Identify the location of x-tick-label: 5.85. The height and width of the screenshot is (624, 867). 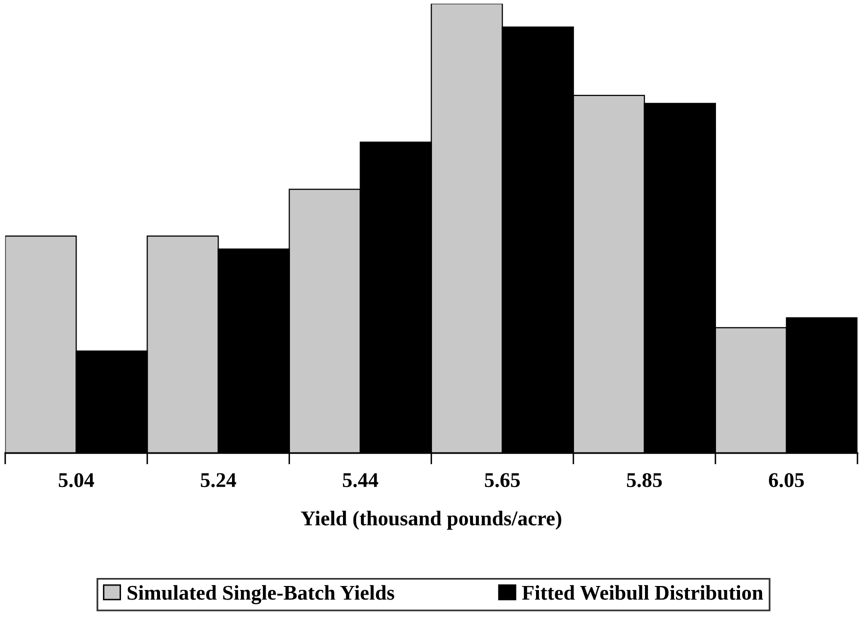
(644, 480).